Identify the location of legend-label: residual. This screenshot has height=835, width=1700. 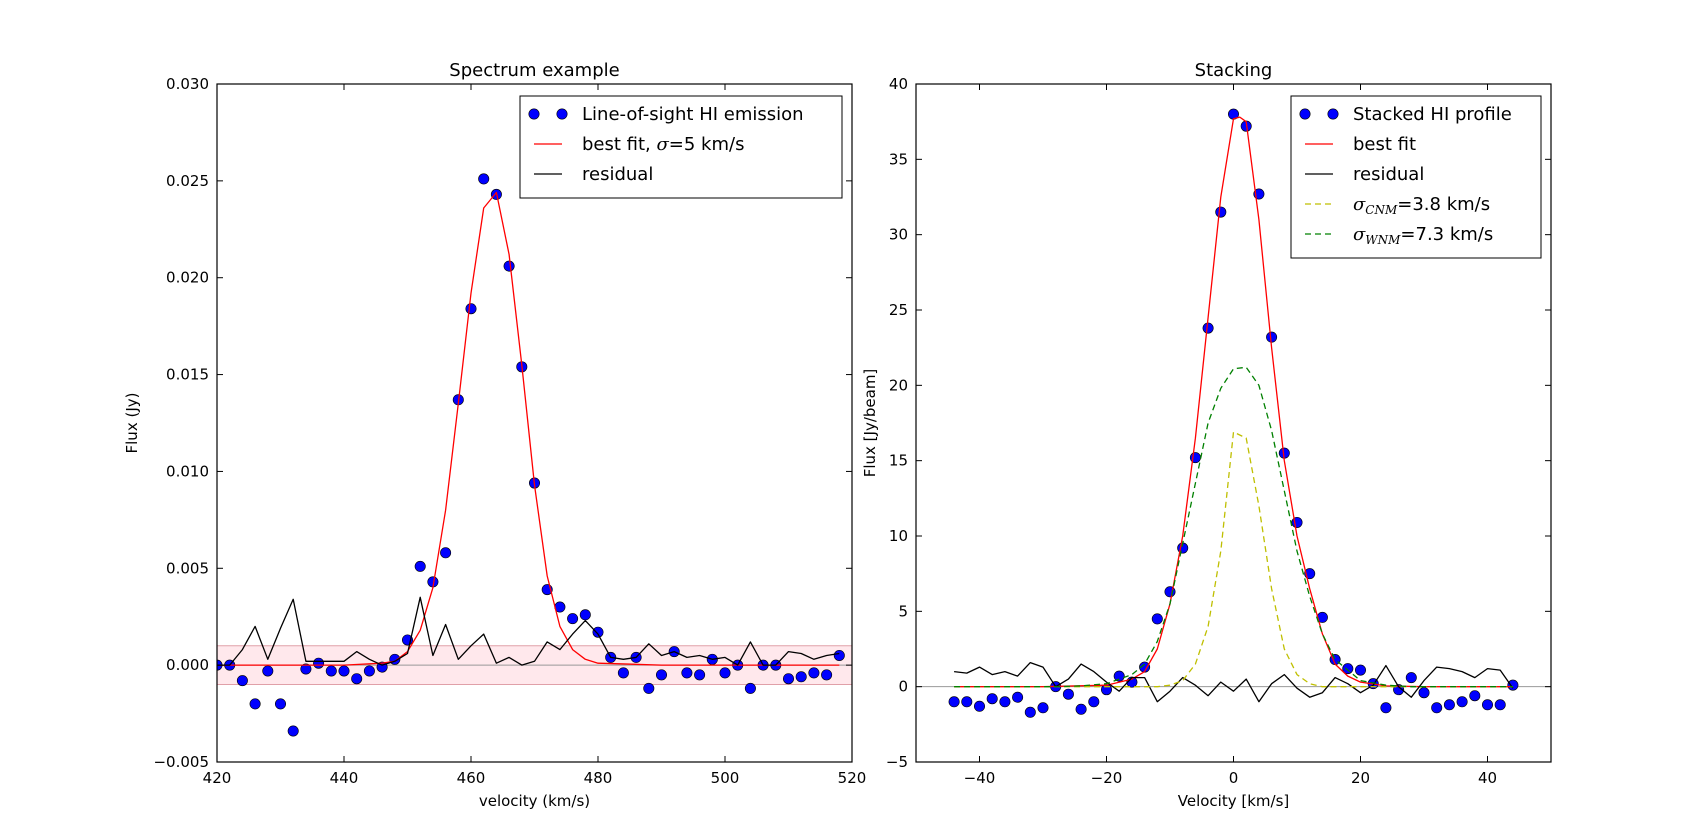
(617, 174).